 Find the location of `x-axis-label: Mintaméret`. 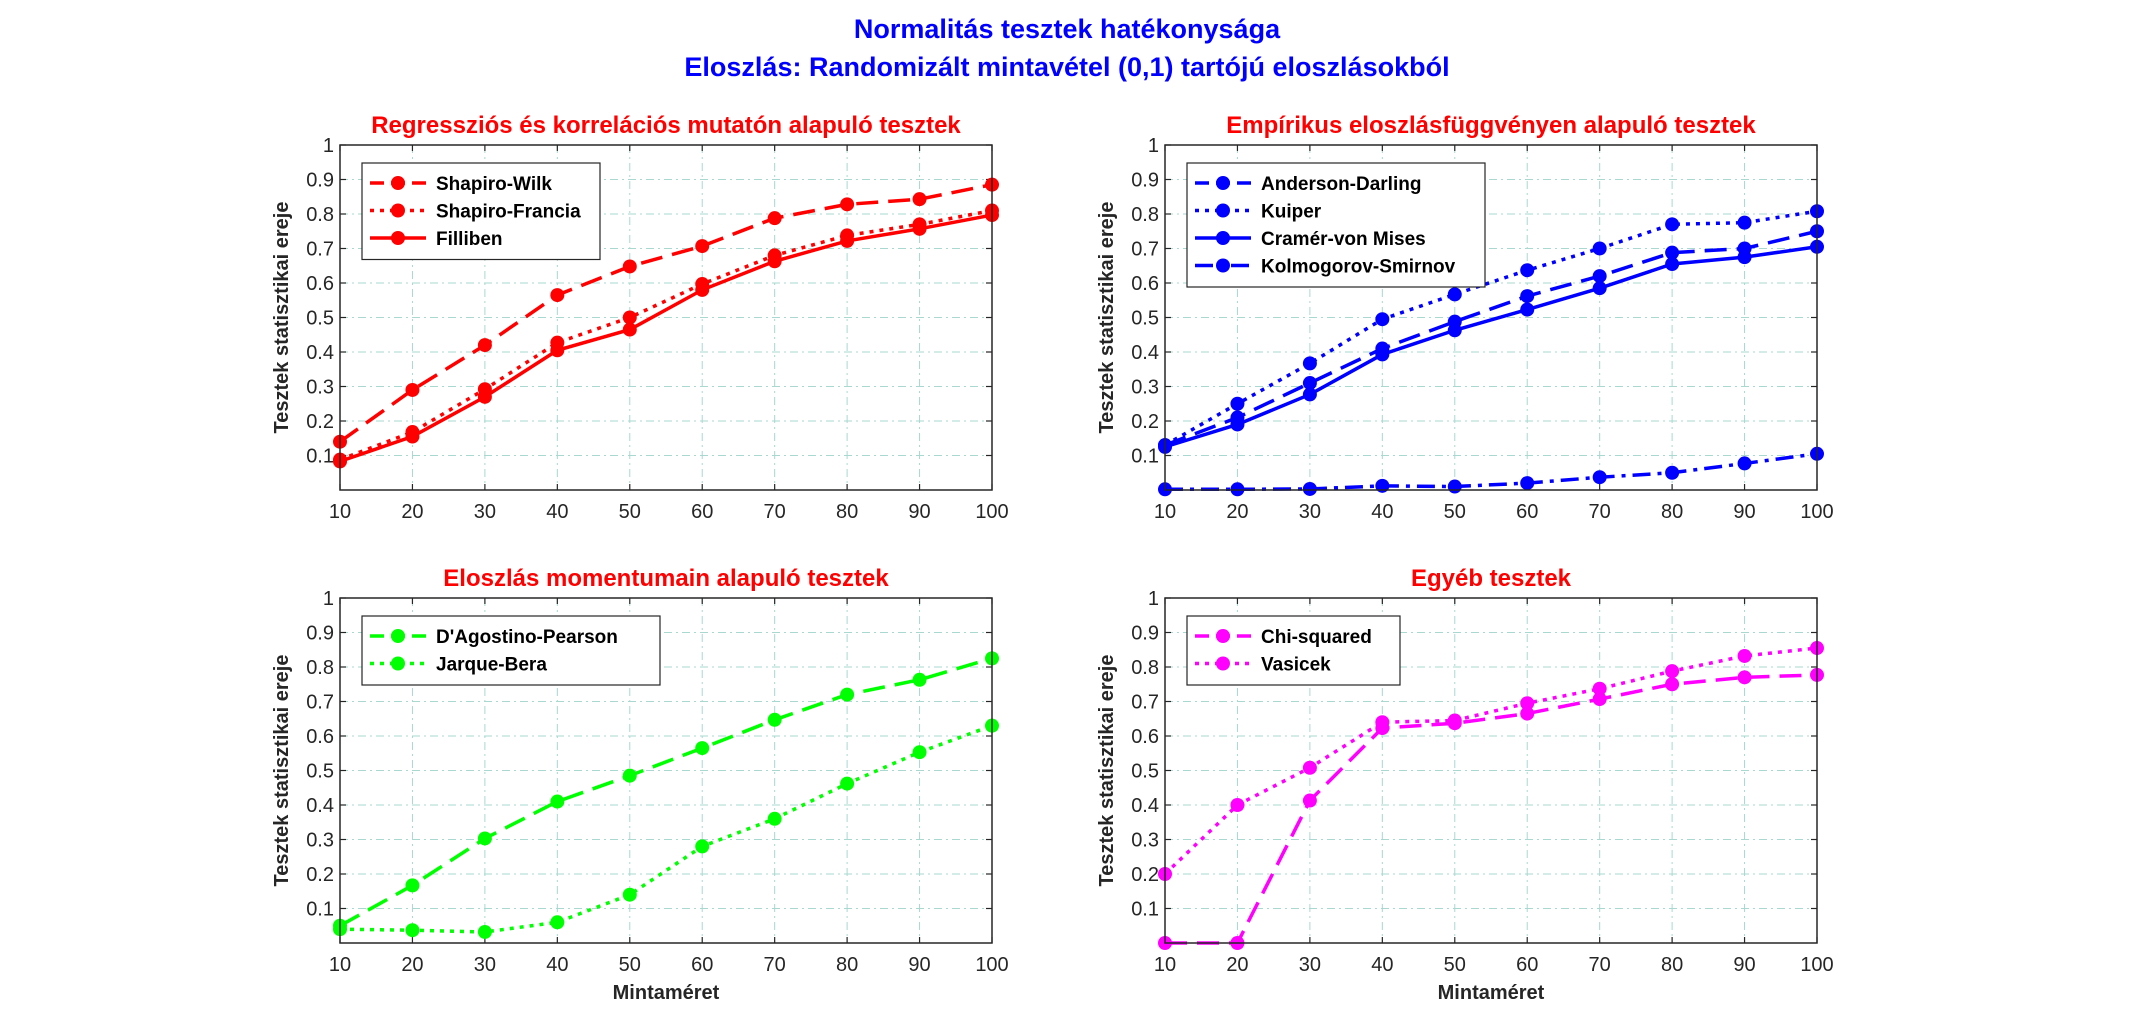

x-axis-label: Mintaméret is located at coordinates (1491, 993).